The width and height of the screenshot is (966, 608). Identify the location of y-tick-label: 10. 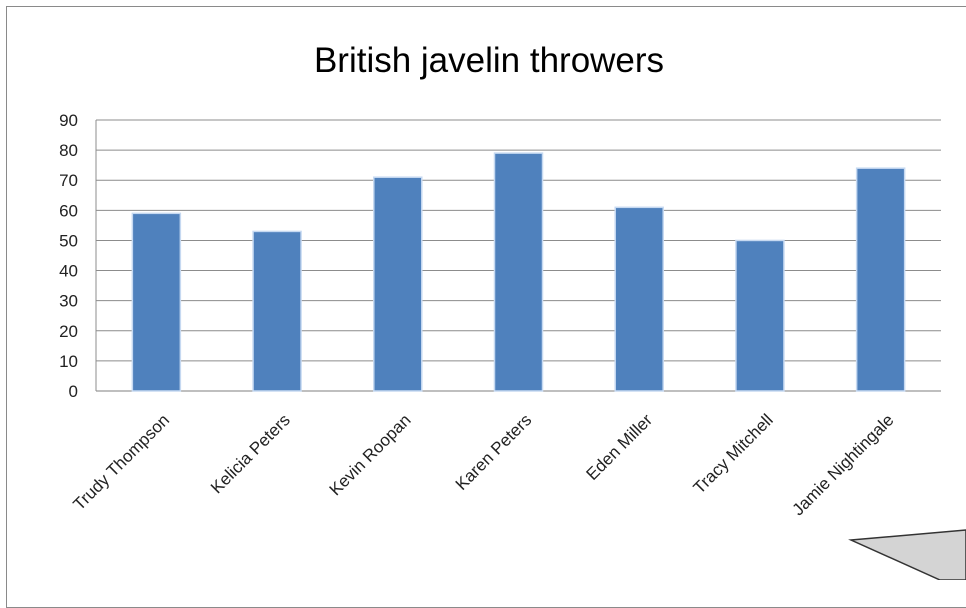
(68, 361).